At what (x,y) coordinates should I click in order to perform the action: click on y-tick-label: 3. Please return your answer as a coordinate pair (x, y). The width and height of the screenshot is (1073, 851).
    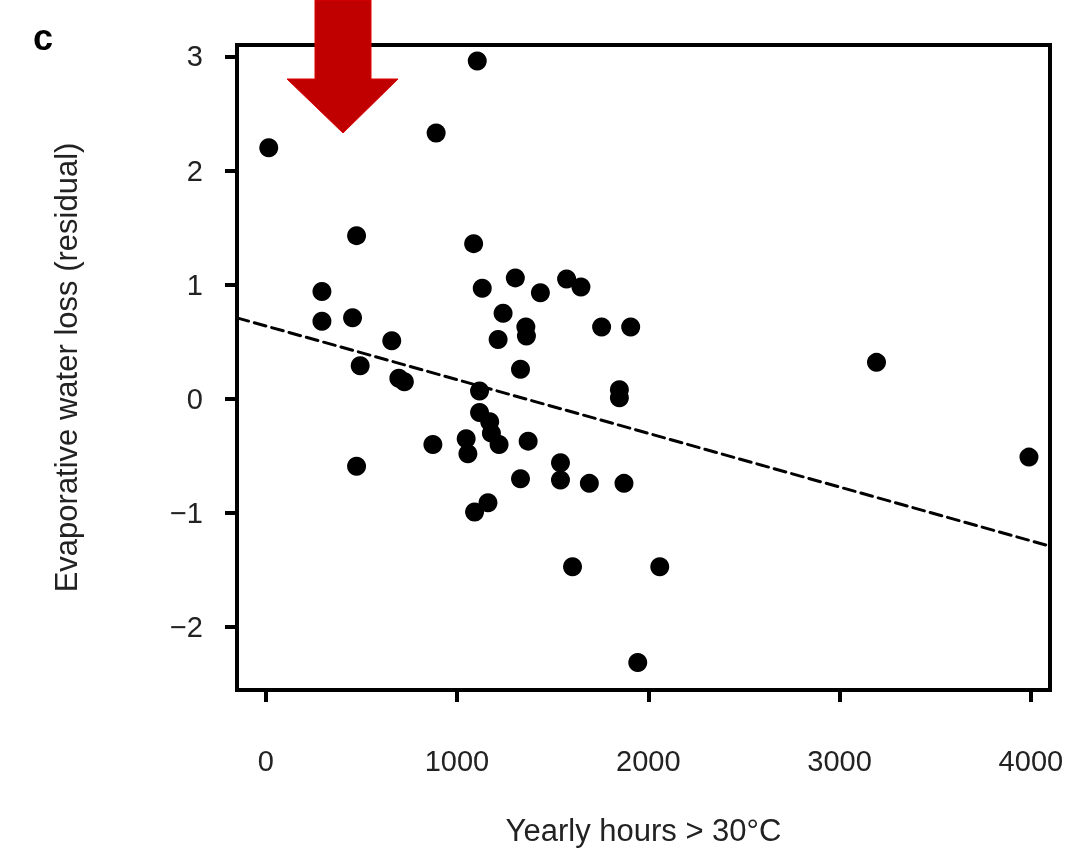
    Looking at the image, I should click on (194, 56).